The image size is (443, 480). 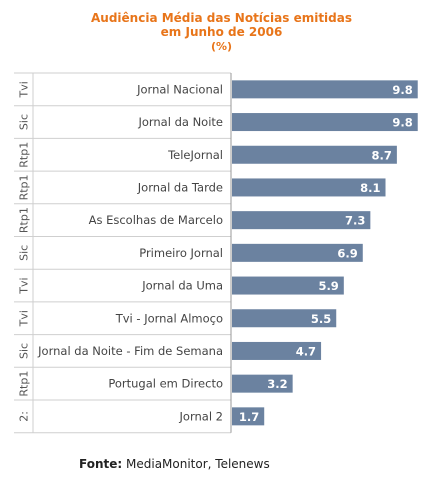 I want to click on chart-title-unit: (%), so click(x=221, y=46).